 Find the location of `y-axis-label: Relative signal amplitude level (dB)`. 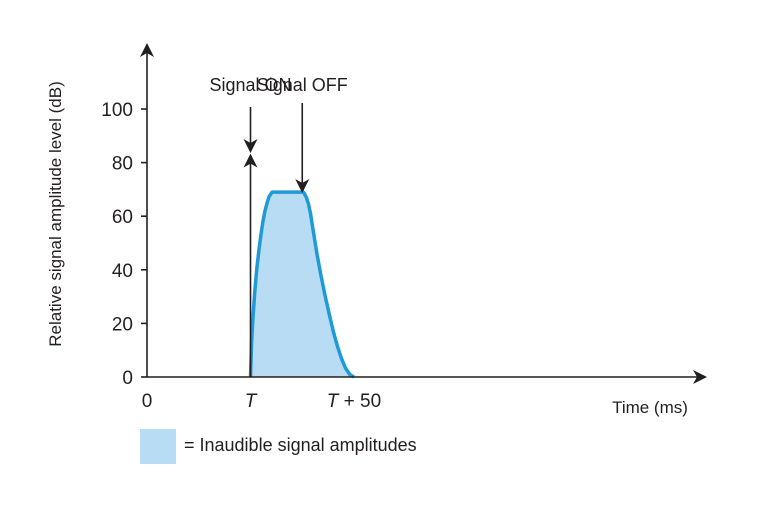

y-axis-label: Relative signal amplitude level (dB) is located at coordinates (55, 214).